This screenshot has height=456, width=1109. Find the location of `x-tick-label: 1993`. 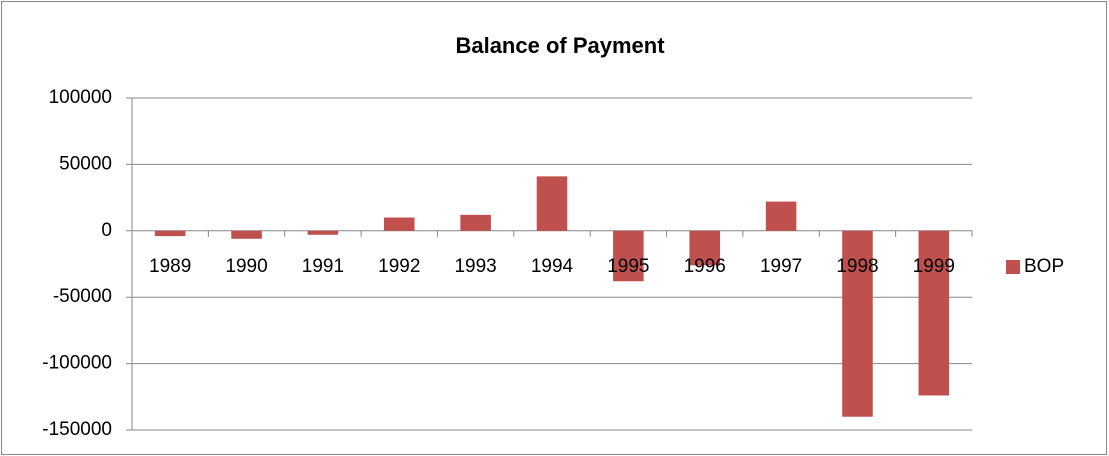

x-tick-label: 1993 is located at coordinates (475, 266).